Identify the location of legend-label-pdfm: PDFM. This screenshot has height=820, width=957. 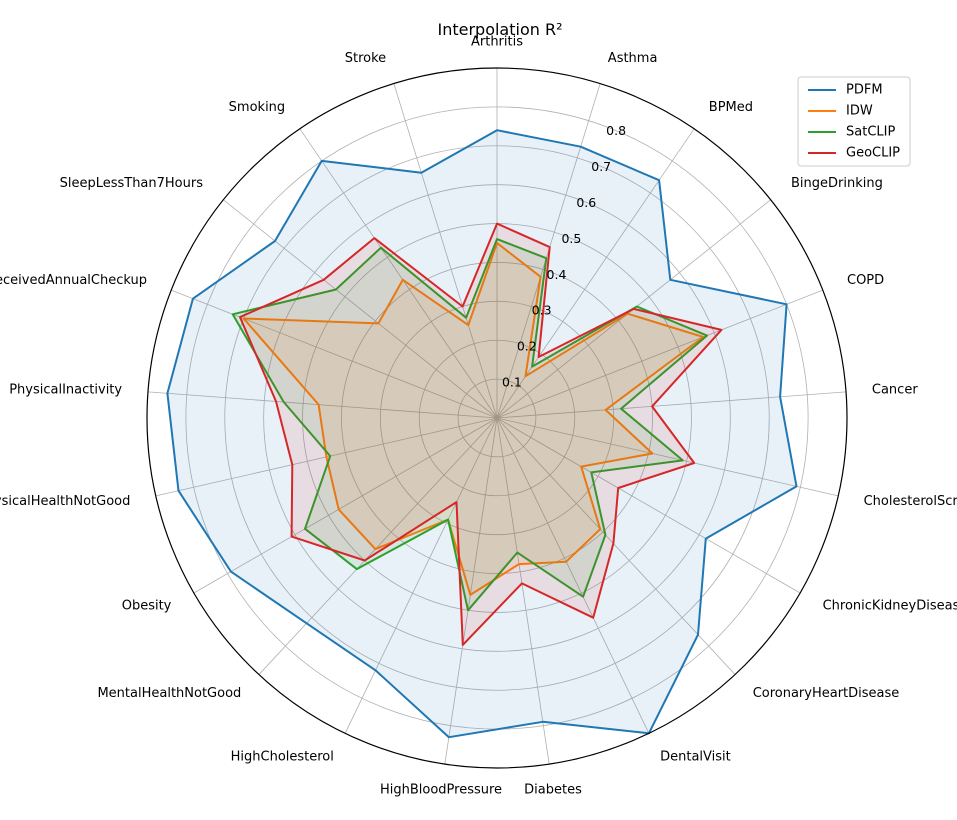
(864, 90).